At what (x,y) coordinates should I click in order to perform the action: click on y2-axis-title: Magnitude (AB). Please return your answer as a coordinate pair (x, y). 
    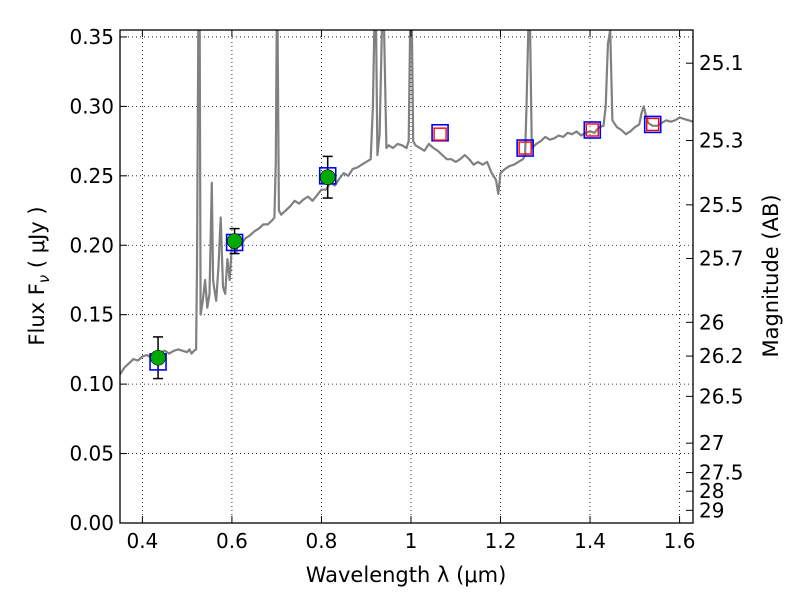
    Looking at the image, I should click on (771, 275).